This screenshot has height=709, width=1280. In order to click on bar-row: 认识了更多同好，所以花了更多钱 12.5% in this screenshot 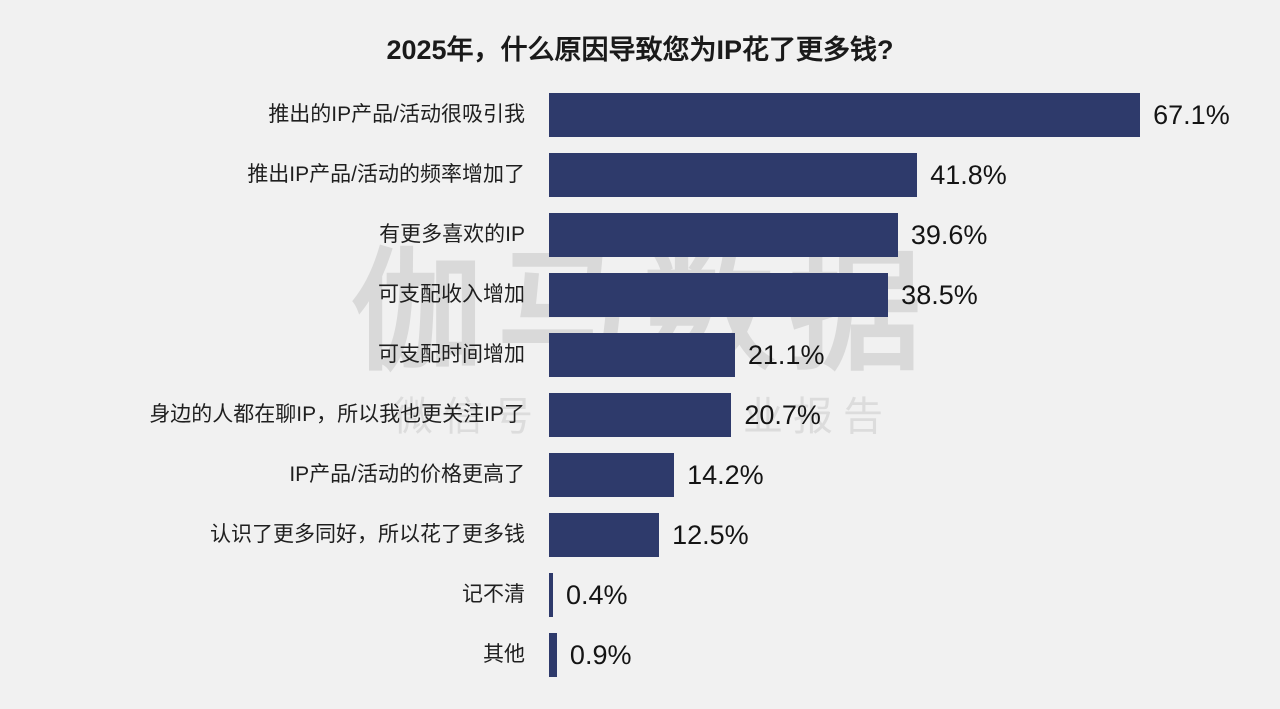, I will do `click(640, 535)`.